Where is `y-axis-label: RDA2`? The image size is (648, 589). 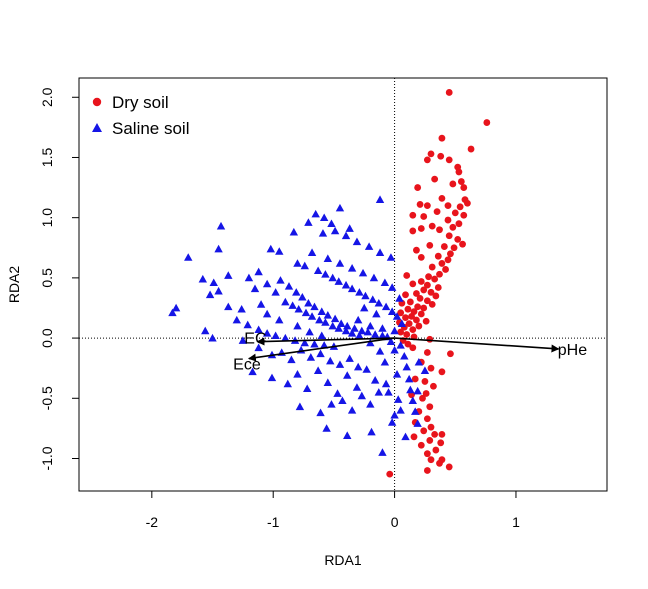
y-axis-label: RDA2 is located at coordinates (14, 285).